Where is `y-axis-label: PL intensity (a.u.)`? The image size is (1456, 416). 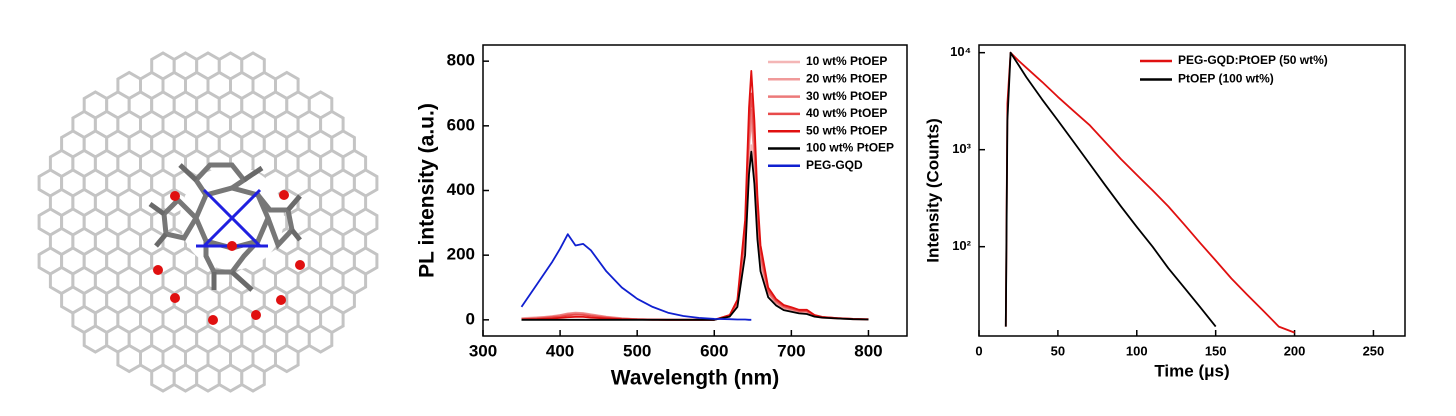 y-axis-label: PL intensity (a.u.) is located at coordinates (427, 190).